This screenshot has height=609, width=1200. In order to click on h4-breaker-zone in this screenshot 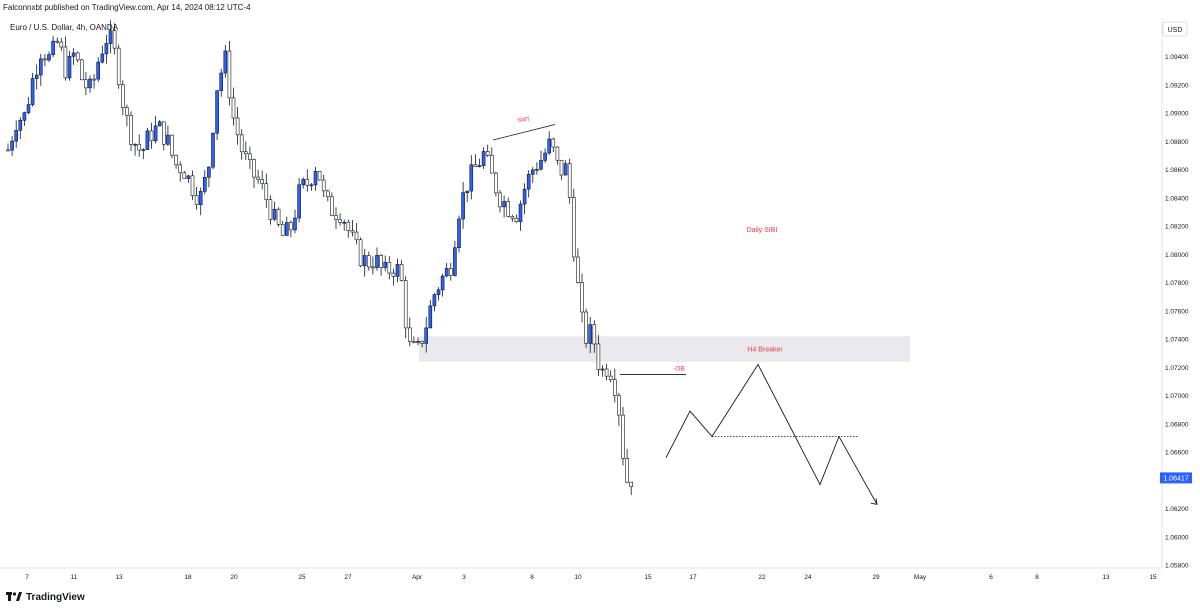, I will do `click(664, 349)`.